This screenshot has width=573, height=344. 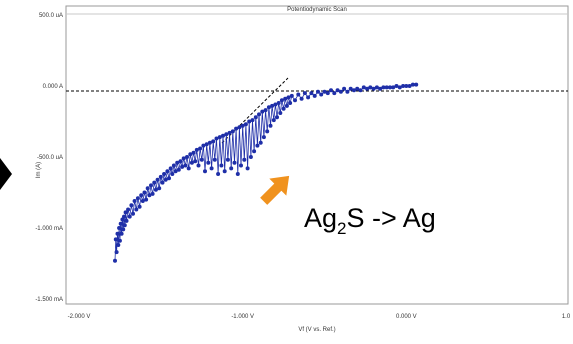 I want to click on annotation-label: Ag2S -> Ag, so click(x=370, y=220).